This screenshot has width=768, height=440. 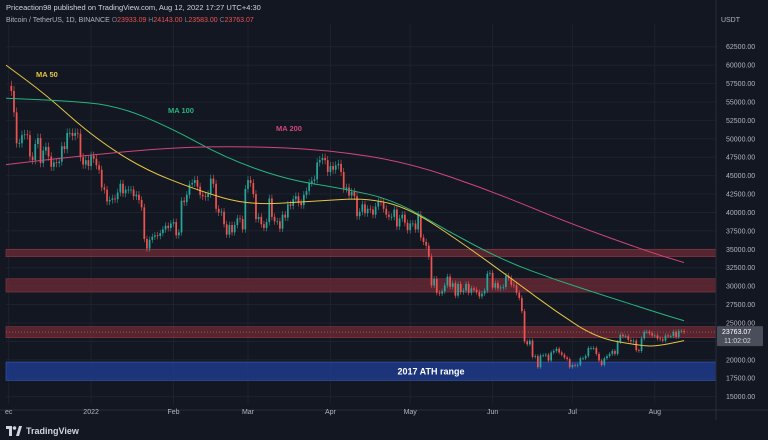 I want to click on y-tick-label: 15000.00, so click(x=740, y=397).